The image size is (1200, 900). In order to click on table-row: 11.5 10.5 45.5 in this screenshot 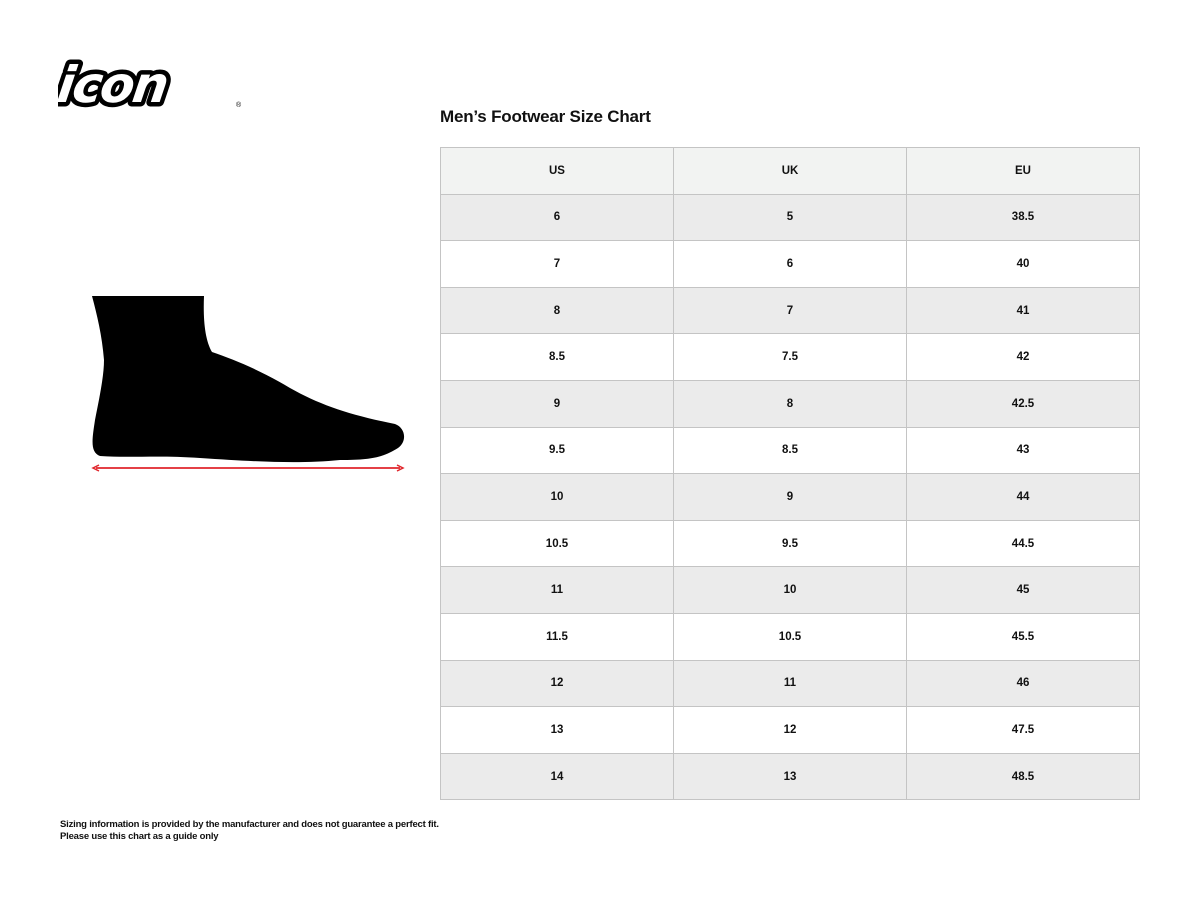, I will do `click(790, 636)`.